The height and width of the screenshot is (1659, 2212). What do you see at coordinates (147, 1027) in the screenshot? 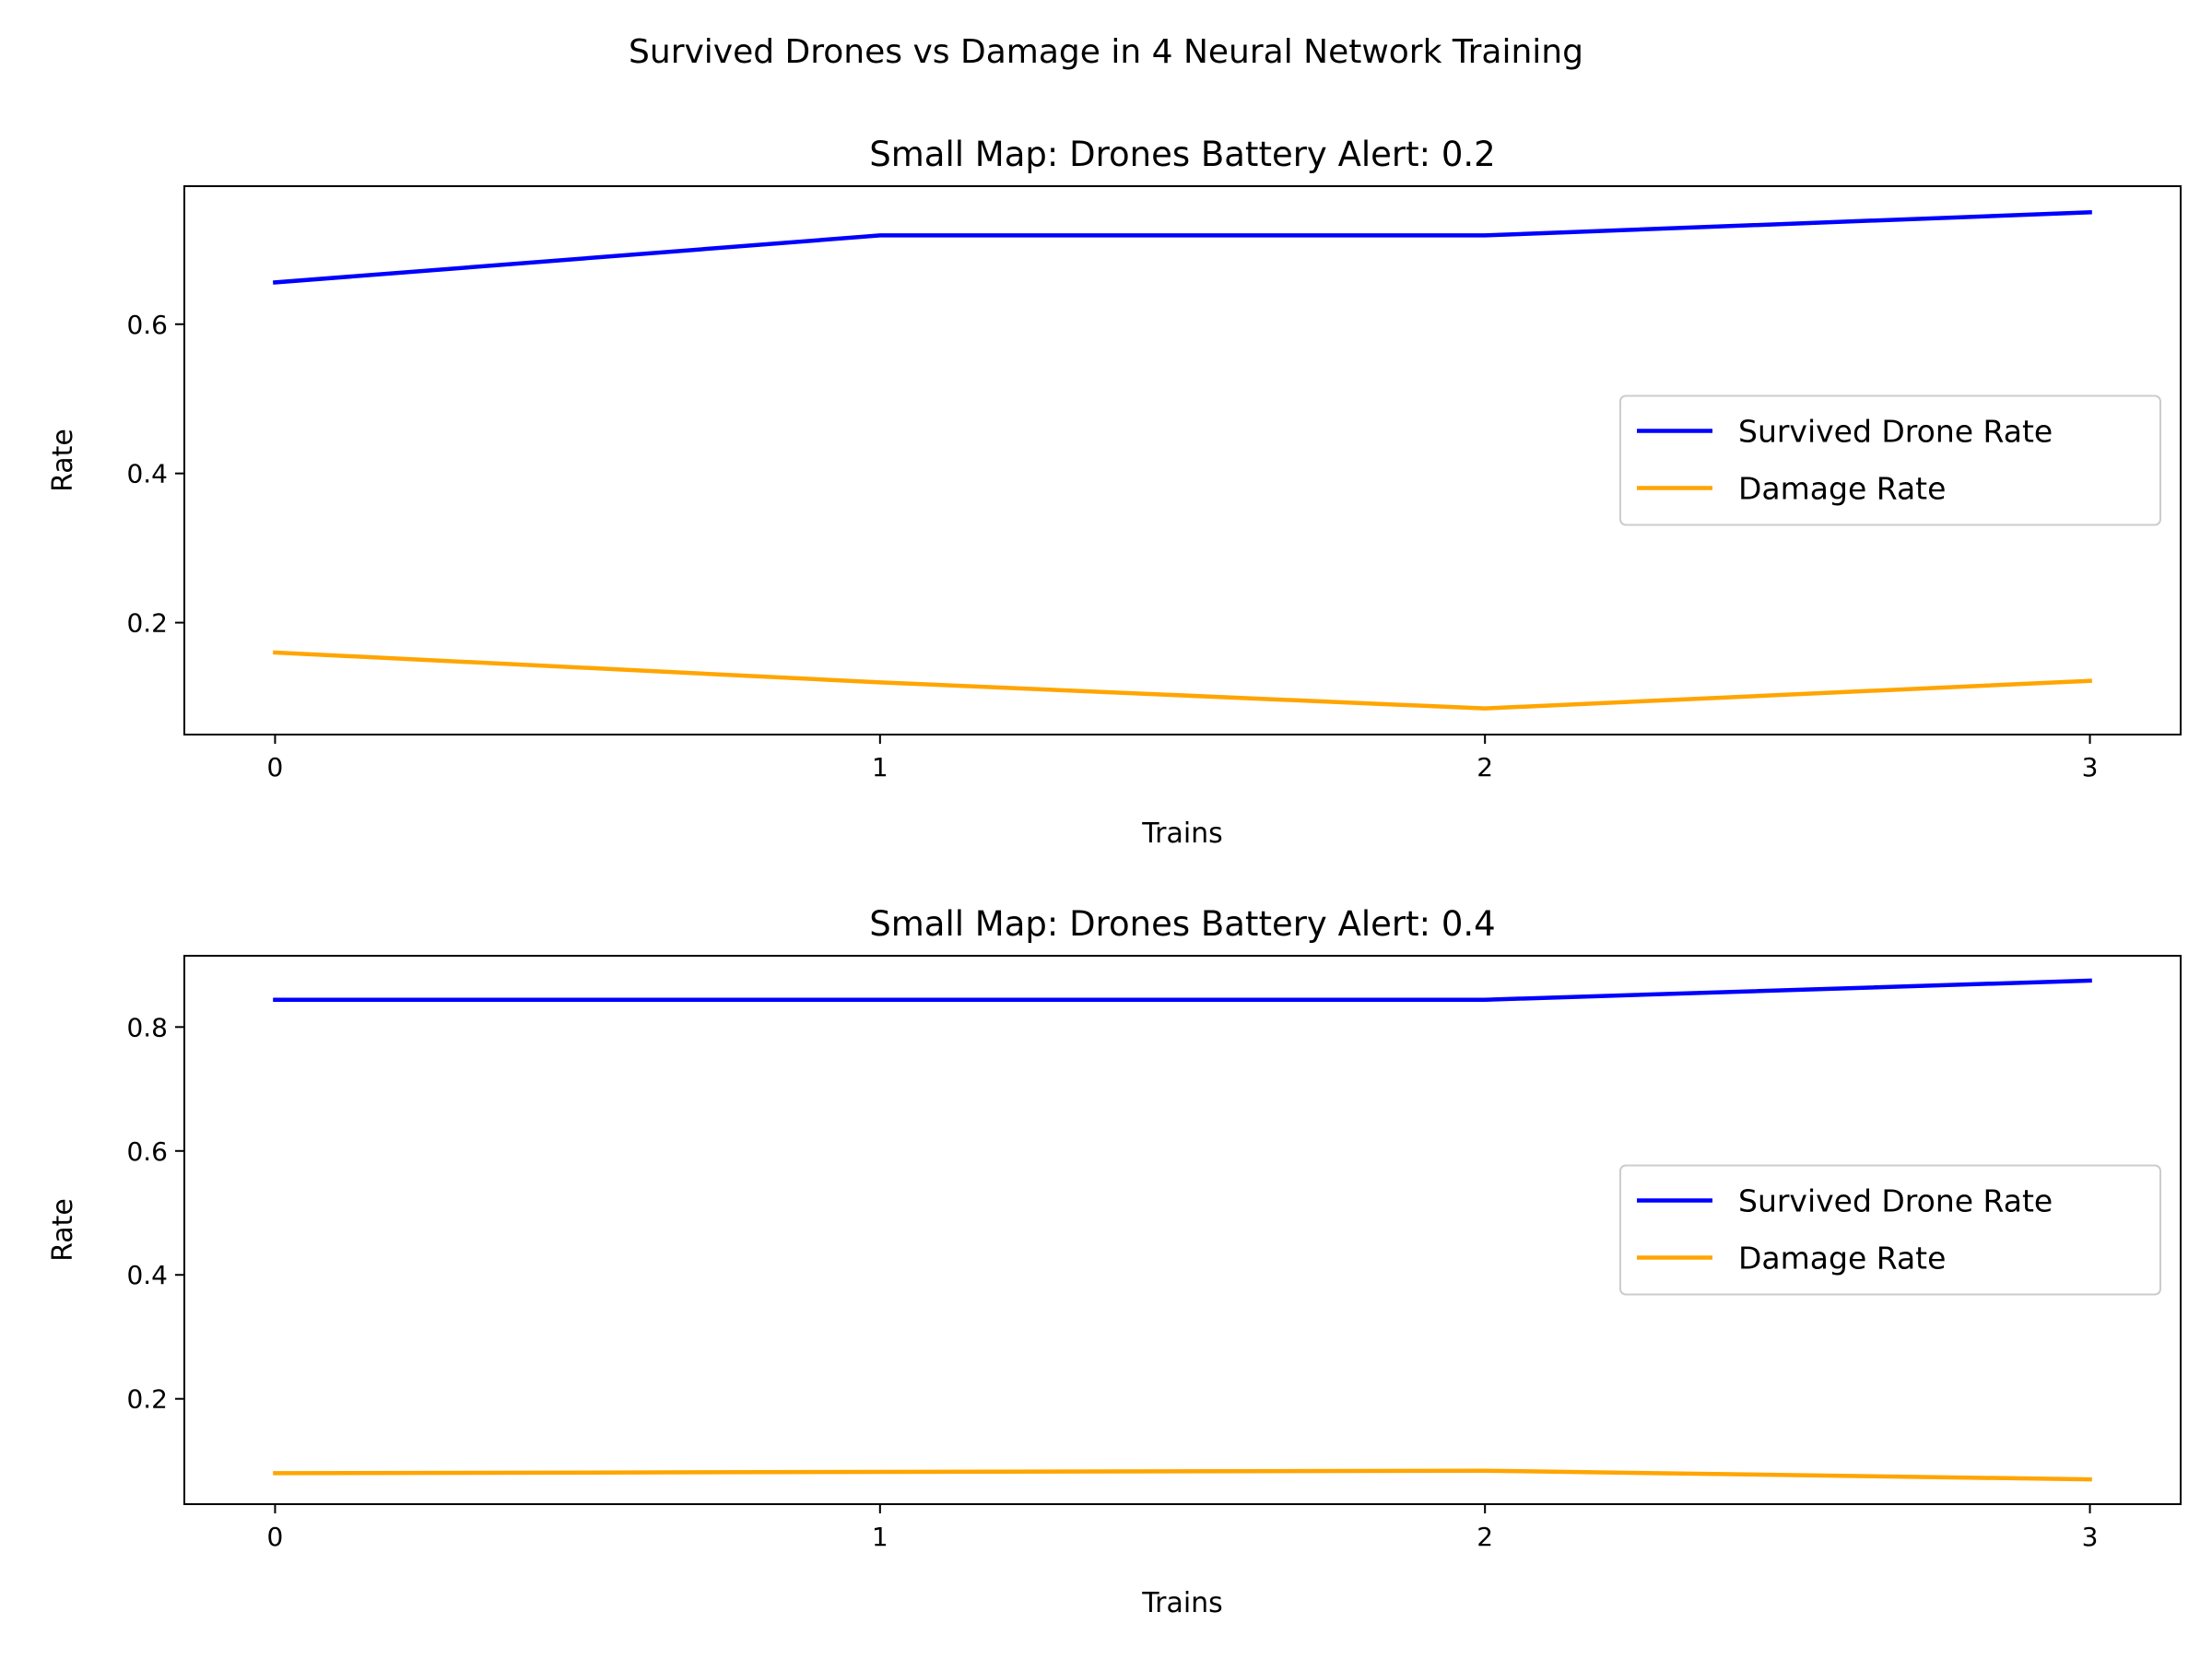
I see `y-tick-label: 0.8` at bounding box center [147, 1027].